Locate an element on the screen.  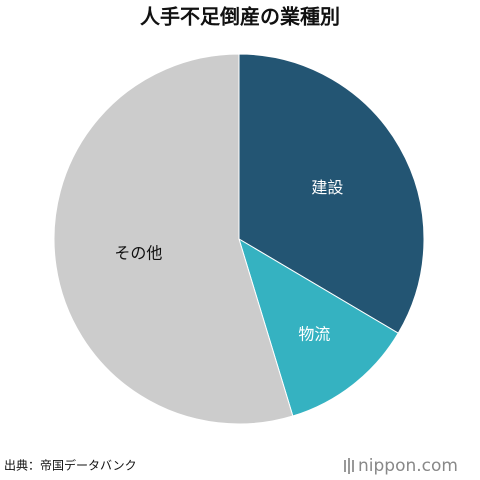
slice-label: 物流 is located at coordinates (314, 334).